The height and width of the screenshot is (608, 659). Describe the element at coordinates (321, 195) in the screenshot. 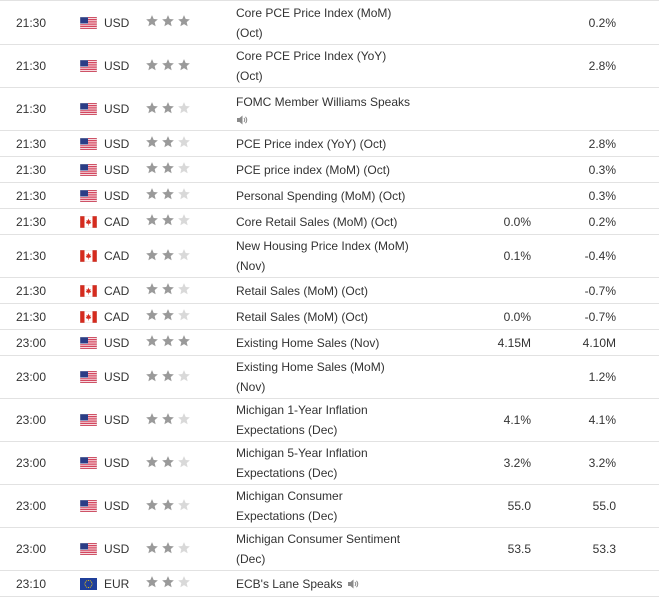

I see `event-name-line1: Personal Spending (MoM) (Oct)` at that location.